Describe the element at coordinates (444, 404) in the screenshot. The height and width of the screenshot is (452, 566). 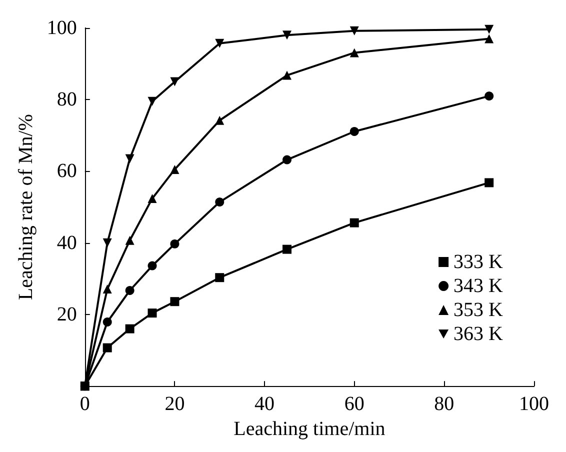
I see `x-tick-label: 80` at that location.